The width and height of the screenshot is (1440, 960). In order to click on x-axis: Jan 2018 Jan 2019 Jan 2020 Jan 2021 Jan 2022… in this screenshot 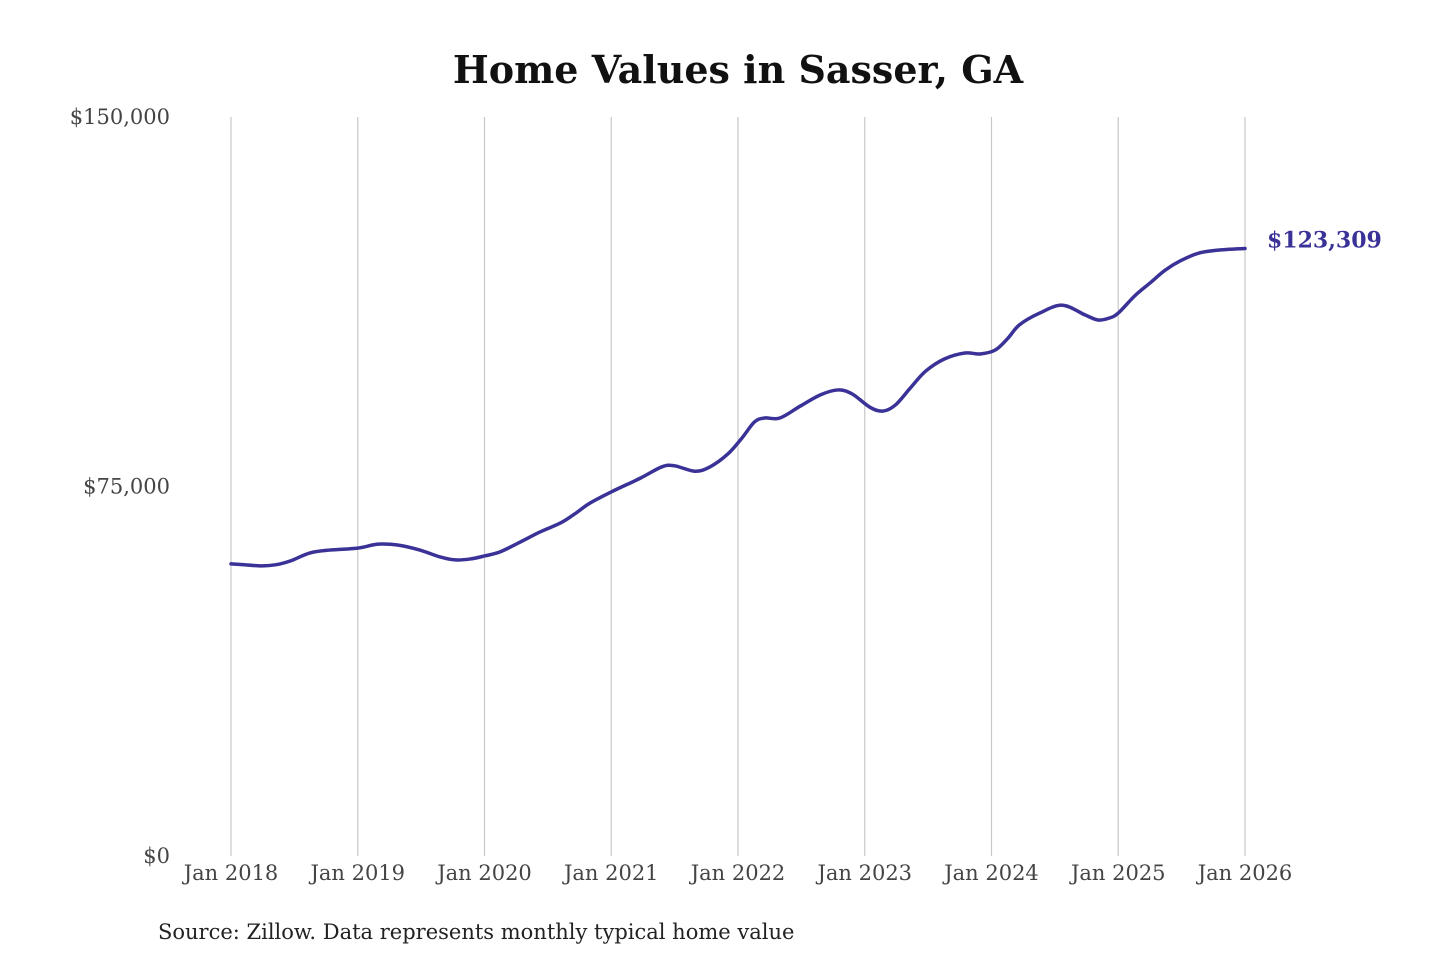, I will do `click(737, 873)`.